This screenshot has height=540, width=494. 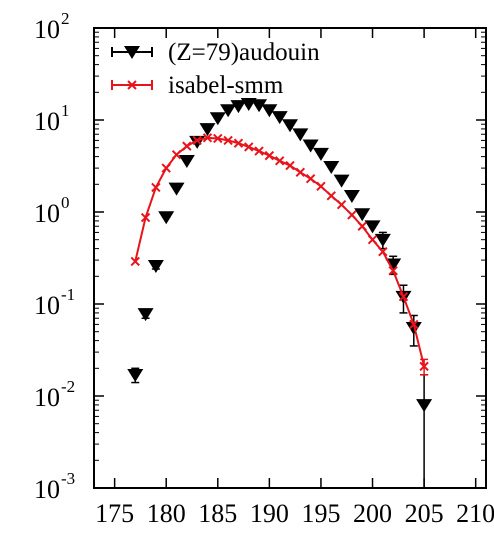 What do you see at coordinates (68, 478) in the screenshot?
I see `y-tick-exponent: -3` at bounding box center [68, 478].